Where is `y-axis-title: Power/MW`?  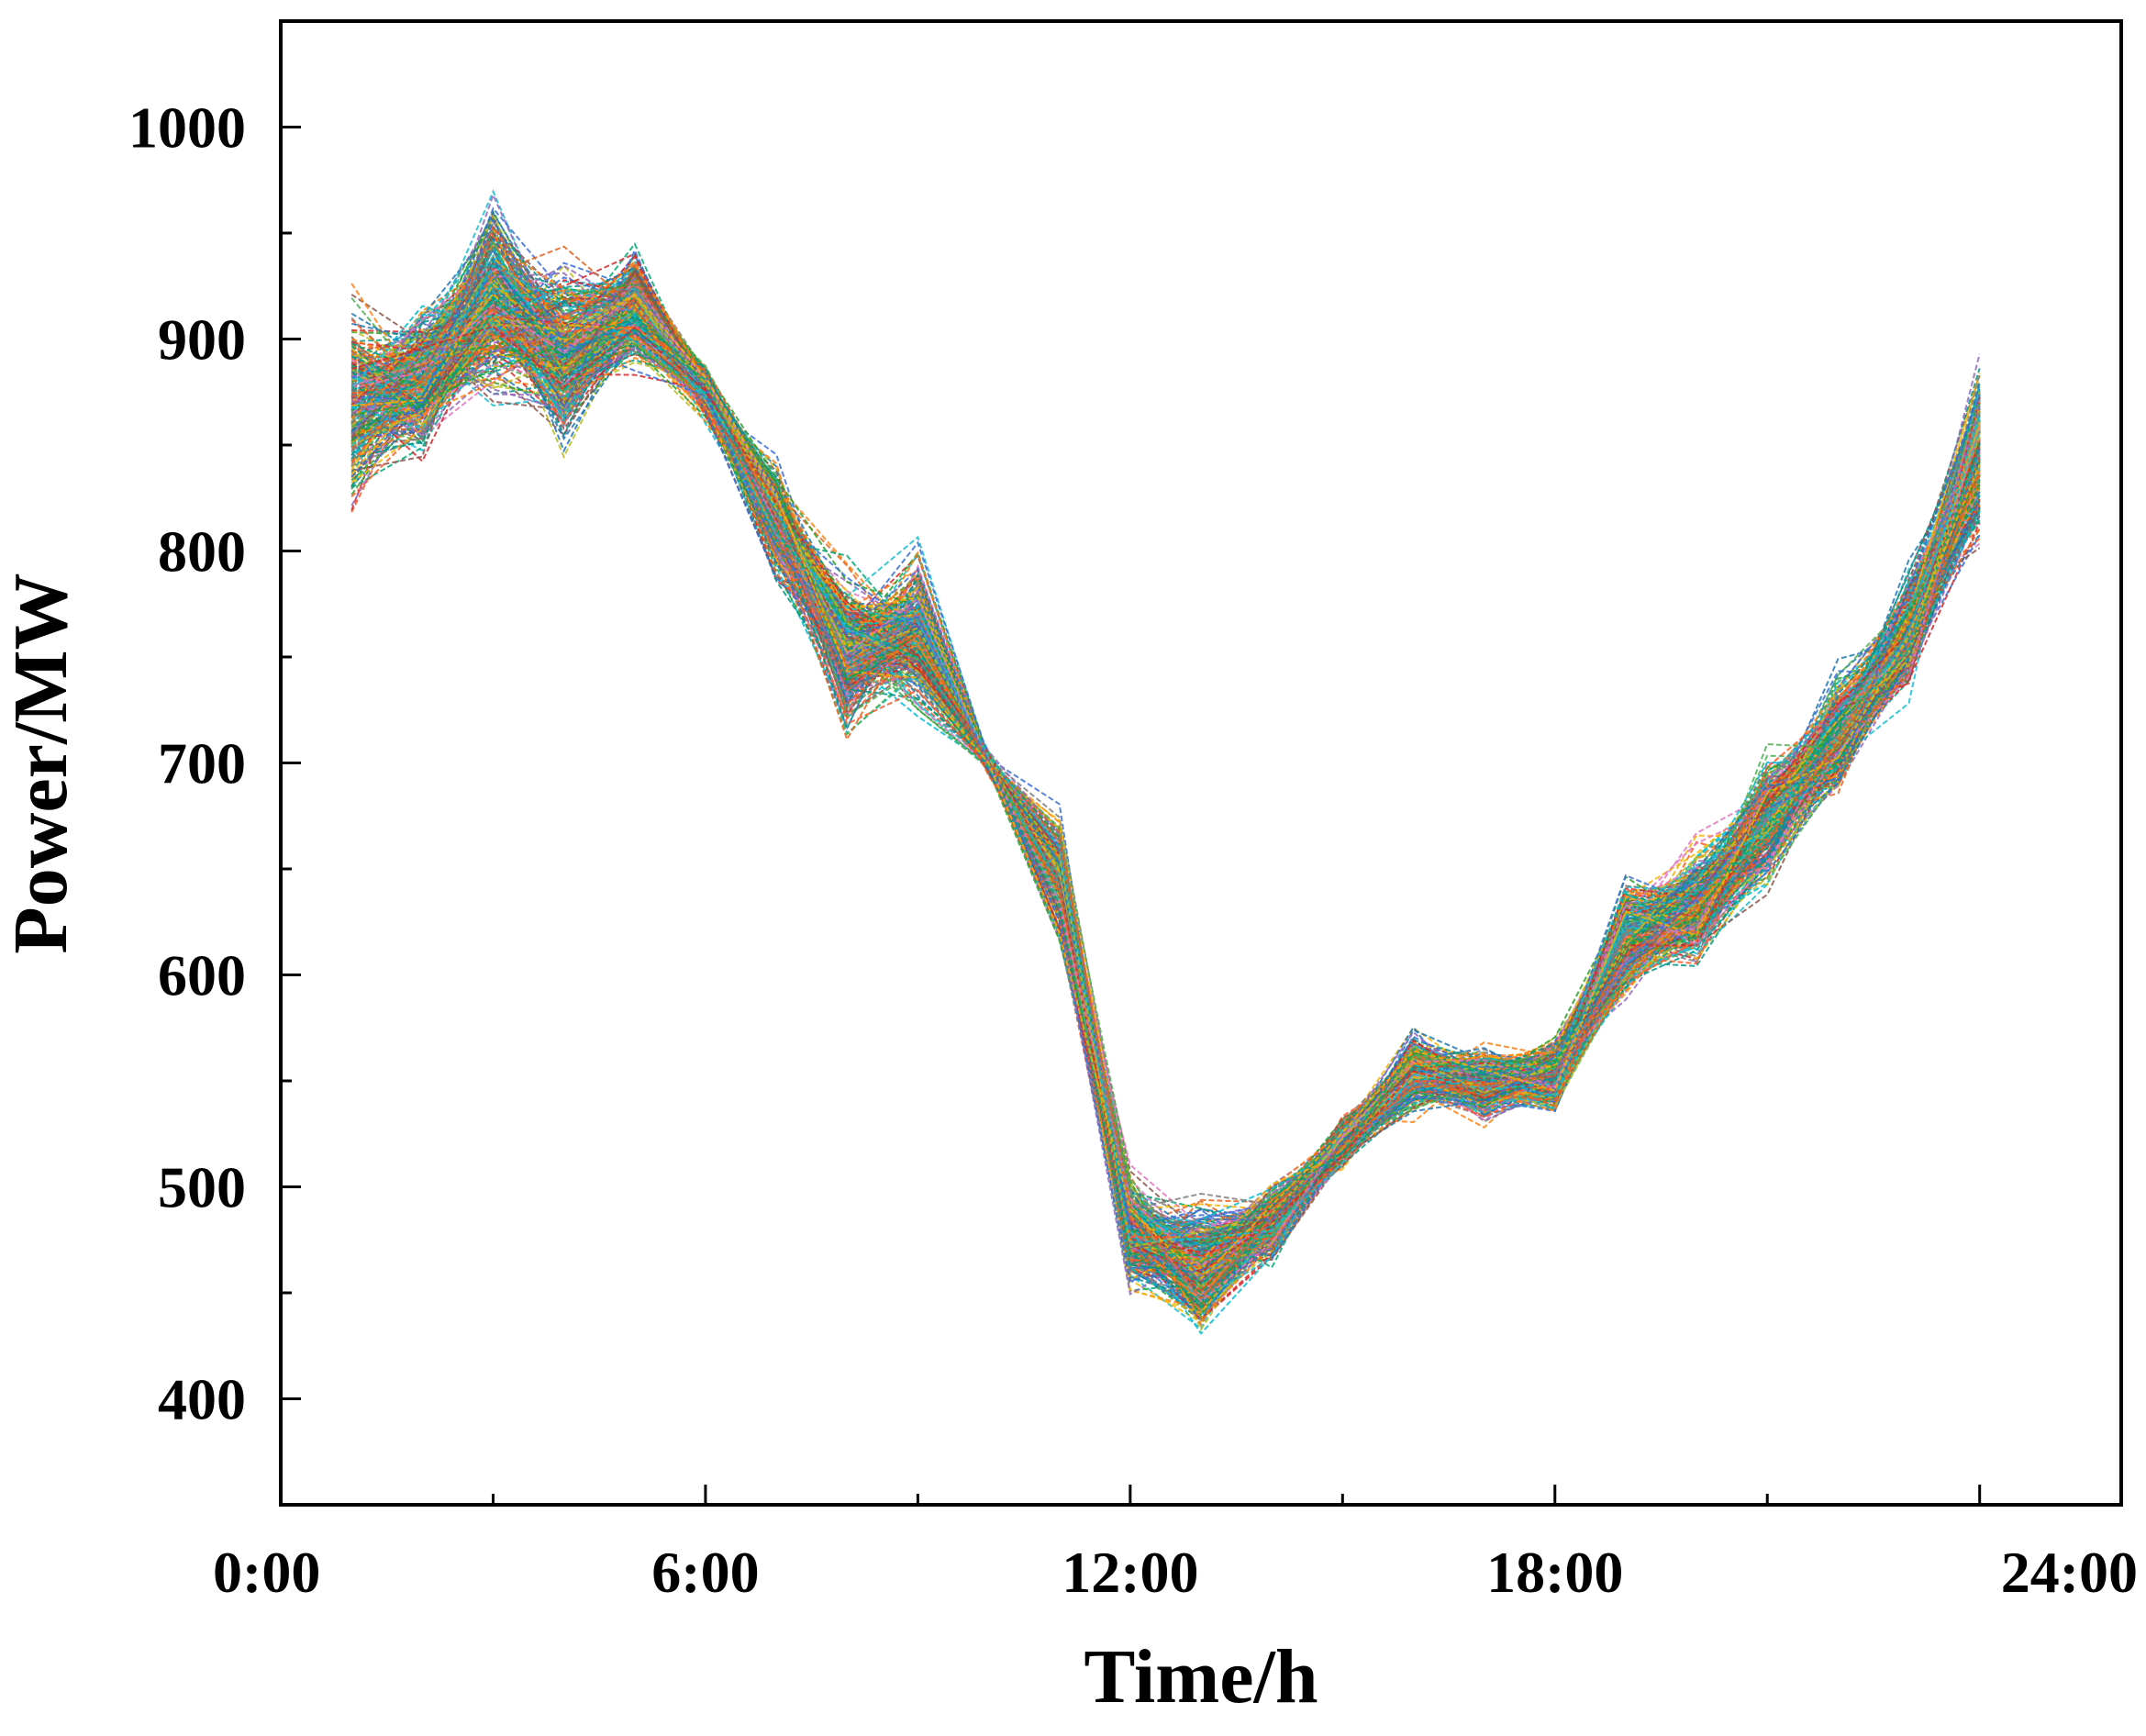 y-axis-title: Power/MW is located at coordinates (41, 763).